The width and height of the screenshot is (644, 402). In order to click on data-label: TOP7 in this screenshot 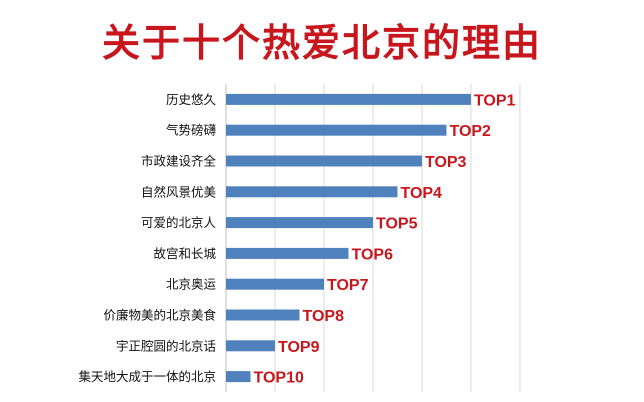, I will do `click(348, 285)`.